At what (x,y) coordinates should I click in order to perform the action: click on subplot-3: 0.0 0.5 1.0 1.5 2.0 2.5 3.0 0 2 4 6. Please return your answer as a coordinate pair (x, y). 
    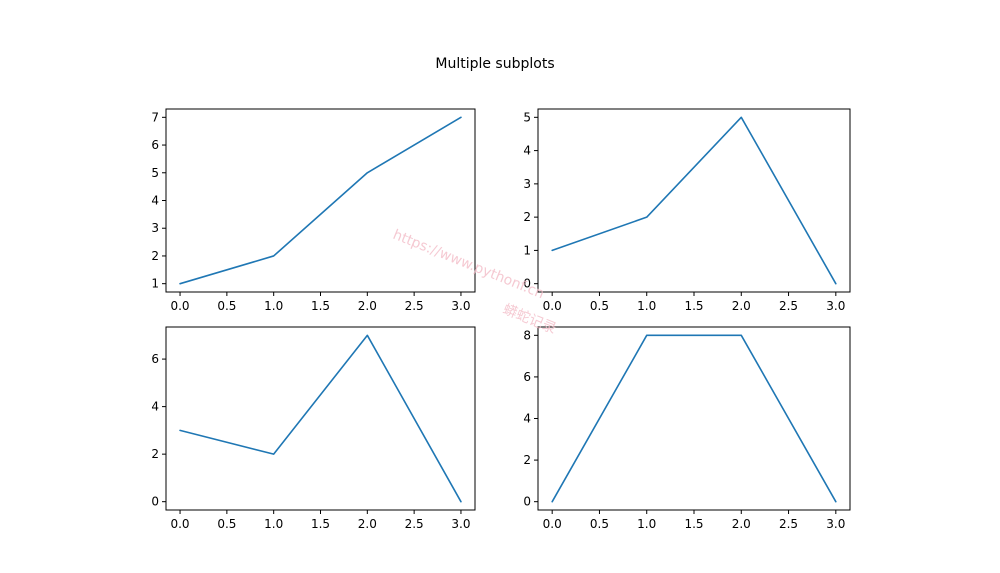
    Looking at the image, I should click on (313, 428).